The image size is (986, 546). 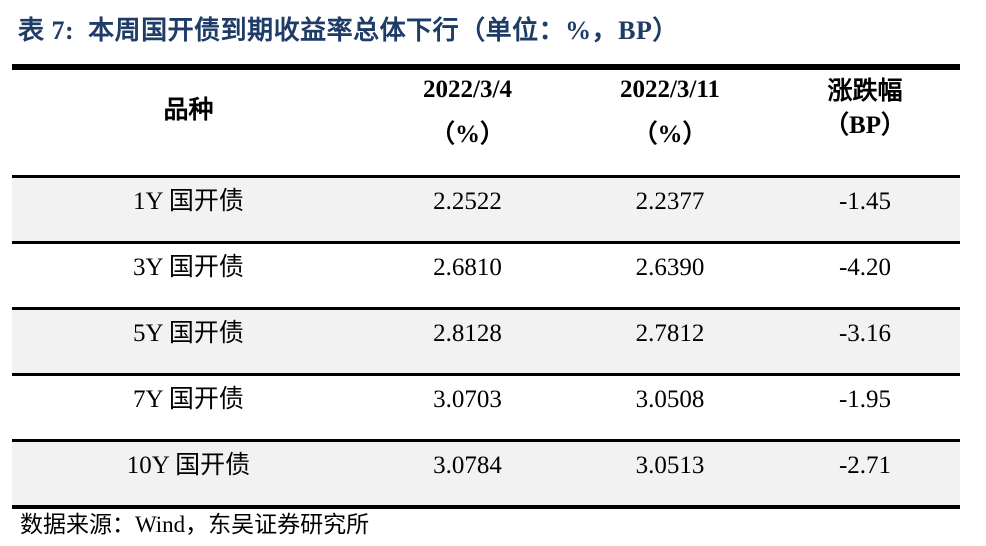 I want to click on table-row: 5Y 国开债 2.8128 2.7812 -3.16, so click(x=486, y=340).